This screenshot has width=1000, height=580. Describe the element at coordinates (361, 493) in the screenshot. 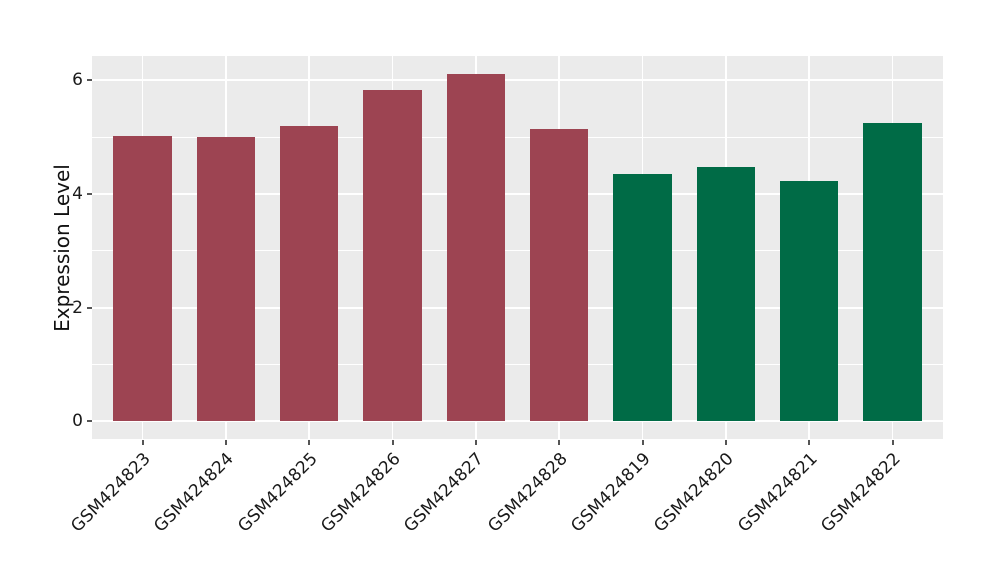

I see `x-tick-label: GSM424826` at that location.